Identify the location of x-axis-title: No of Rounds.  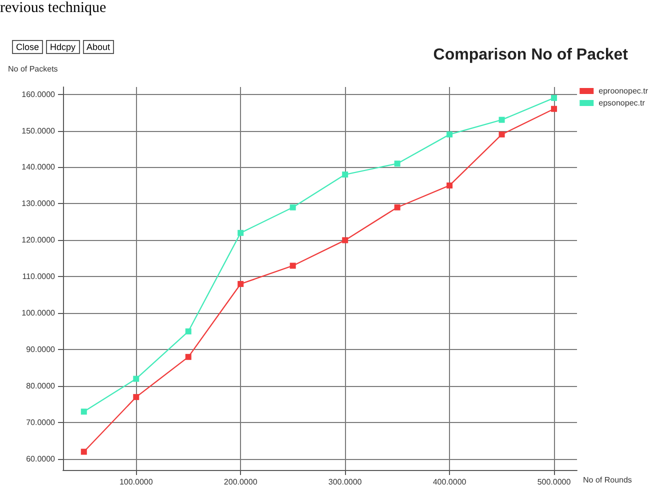
(607, 480).